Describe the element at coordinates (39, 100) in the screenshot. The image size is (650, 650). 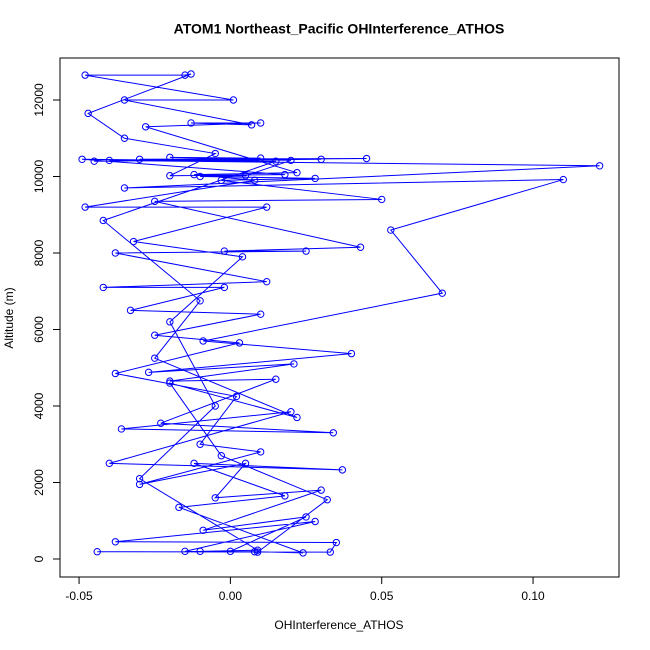
I see `y-tick-label: 12000` at that location.